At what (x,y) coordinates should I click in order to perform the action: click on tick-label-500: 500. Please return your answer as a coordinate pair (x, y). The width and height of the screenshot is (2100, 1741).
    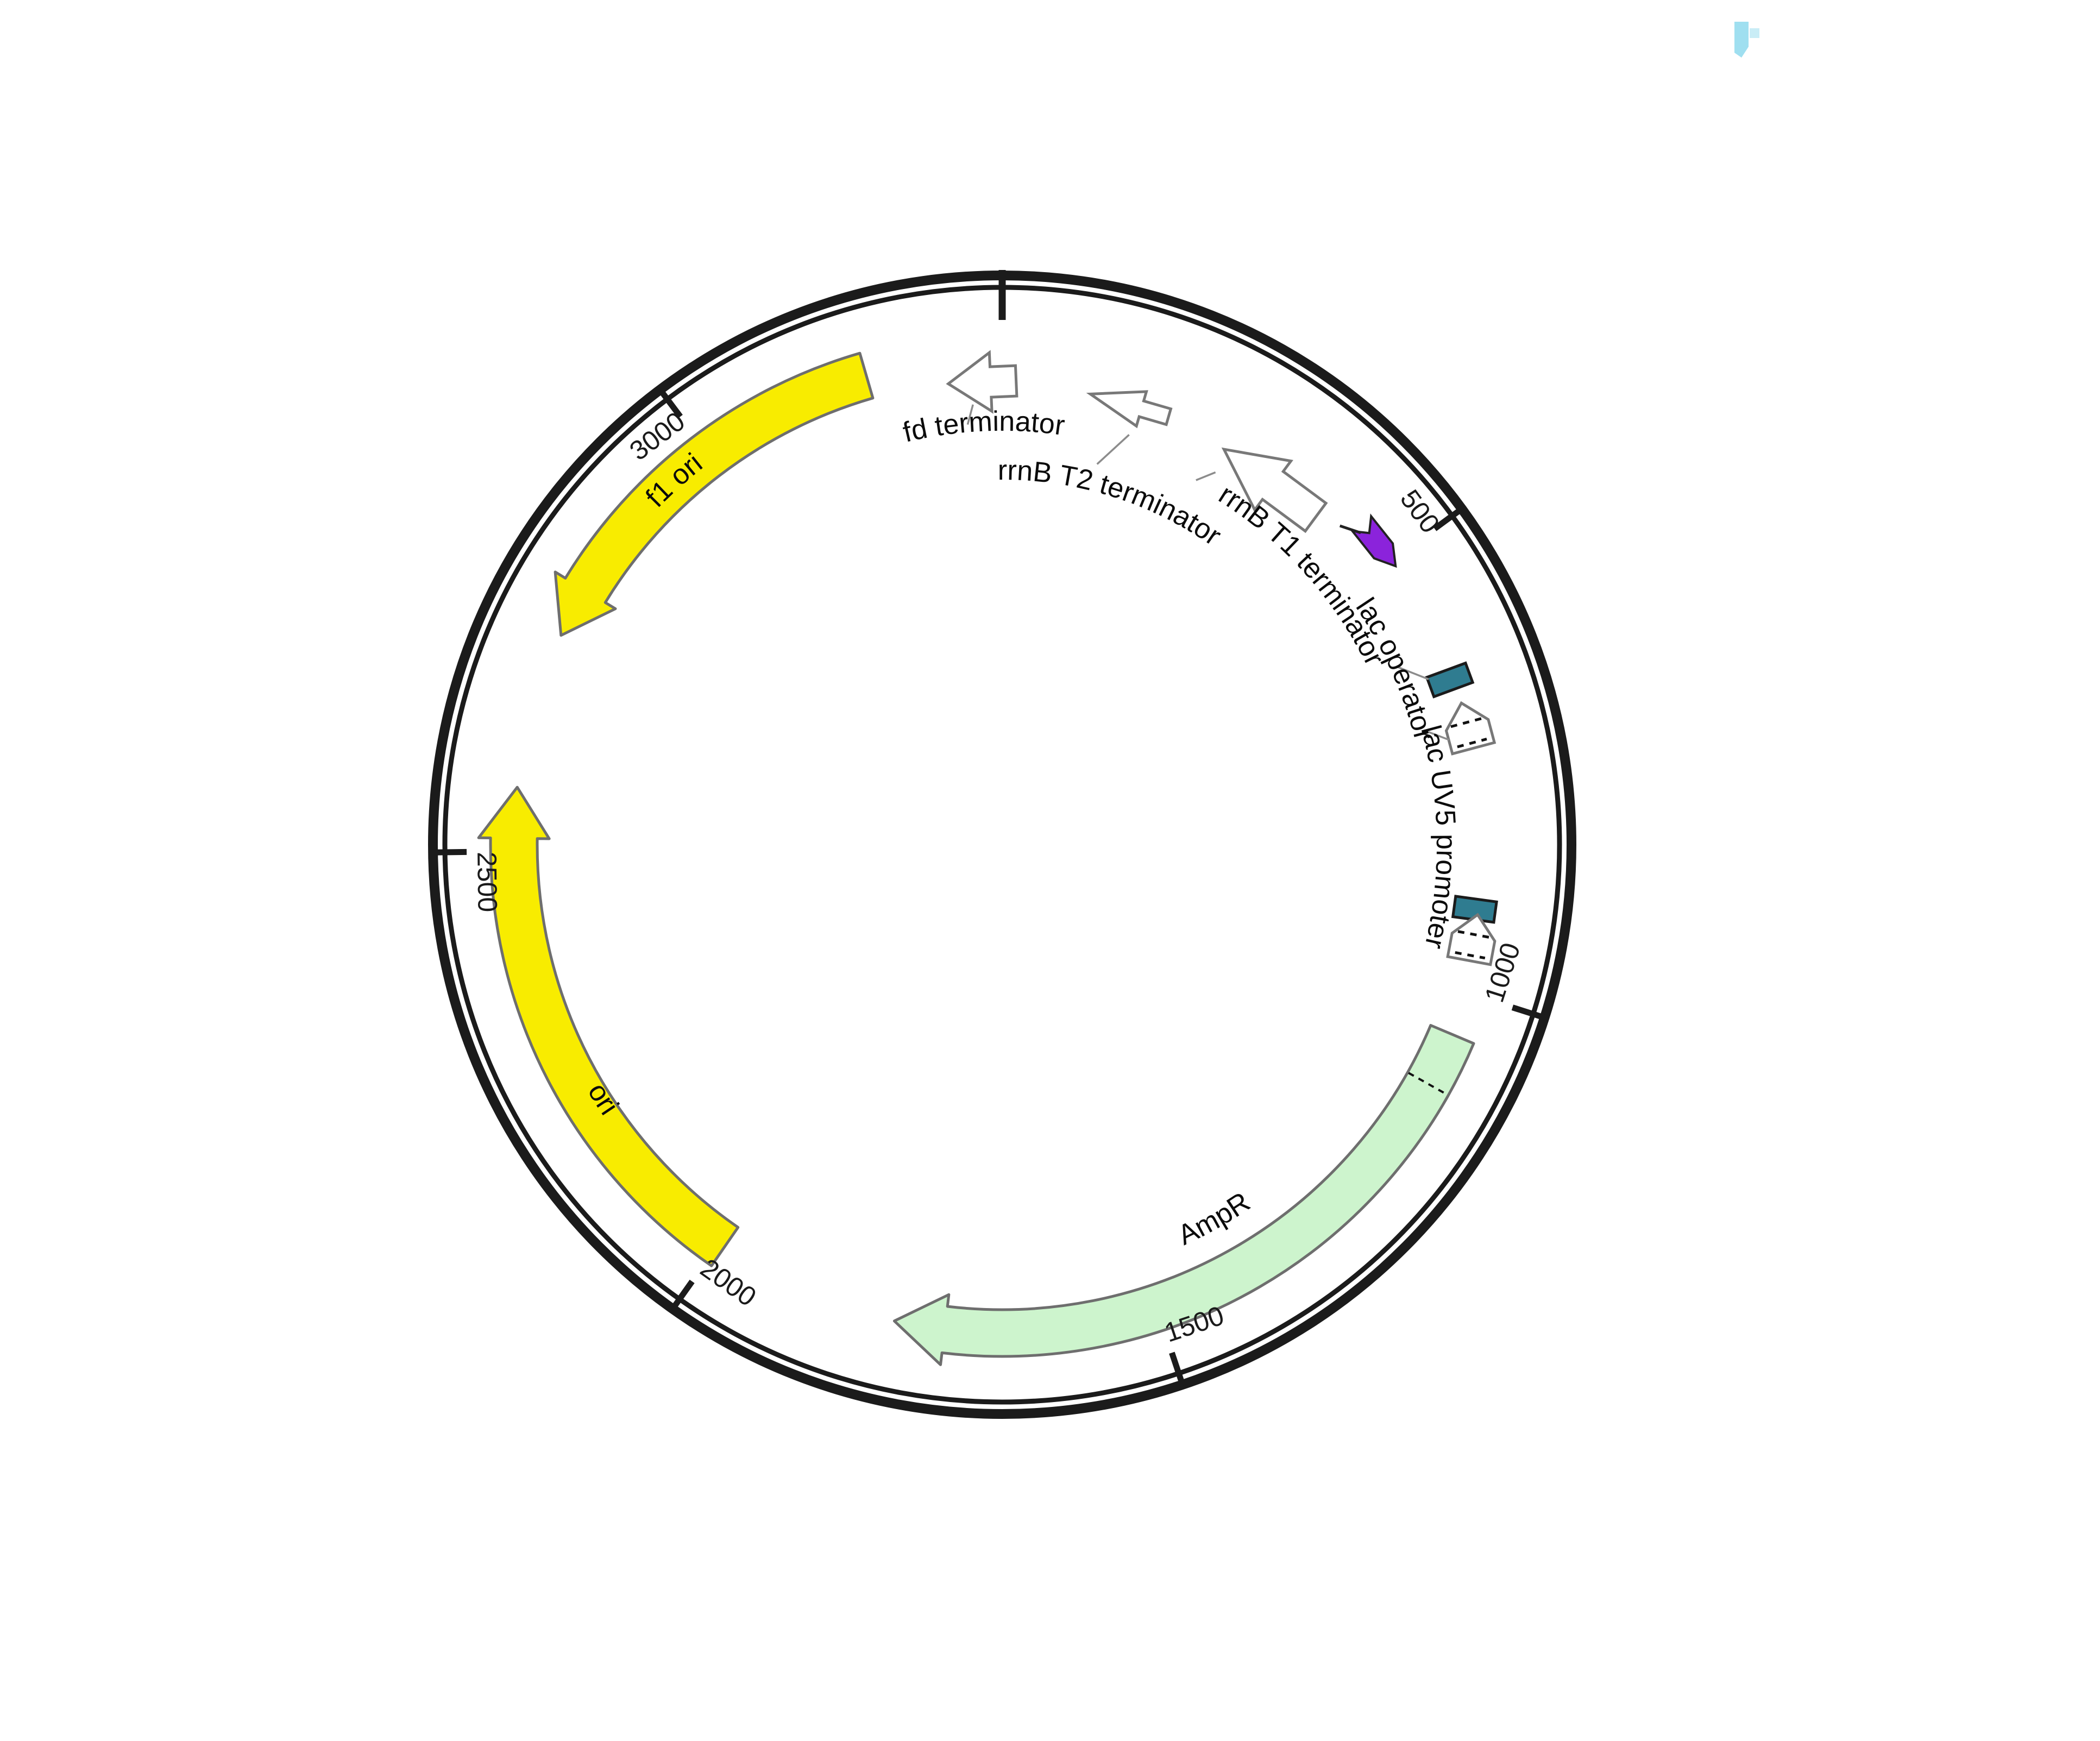
    Looking at the image, I should click on (1420, 511).